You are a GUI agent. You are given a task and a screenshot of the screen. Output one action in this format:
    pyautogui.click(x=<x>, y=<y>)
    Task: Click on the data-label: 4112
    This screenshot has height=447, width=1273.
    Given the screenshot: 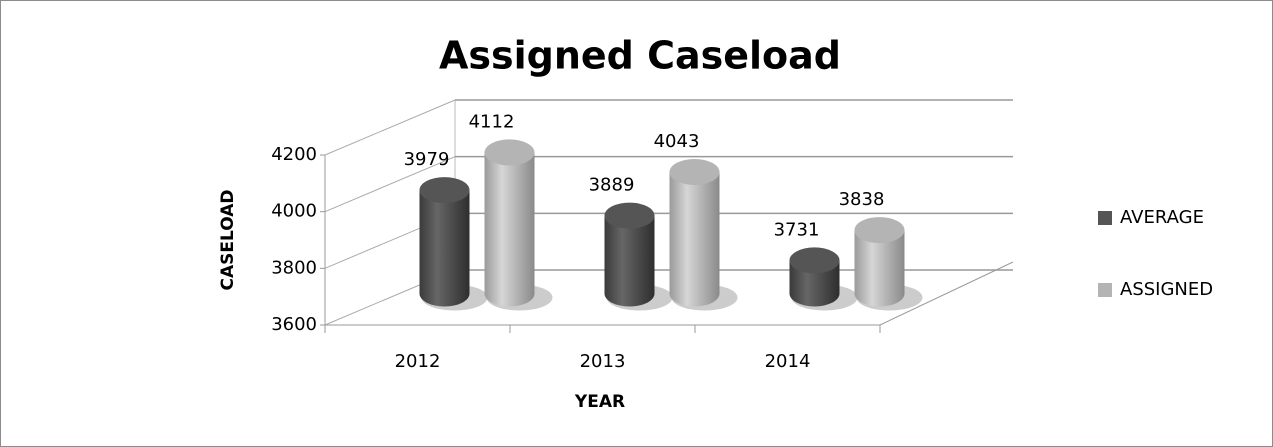 What is the action you would take?
    pyautogui.click(x=492, y=121)
    